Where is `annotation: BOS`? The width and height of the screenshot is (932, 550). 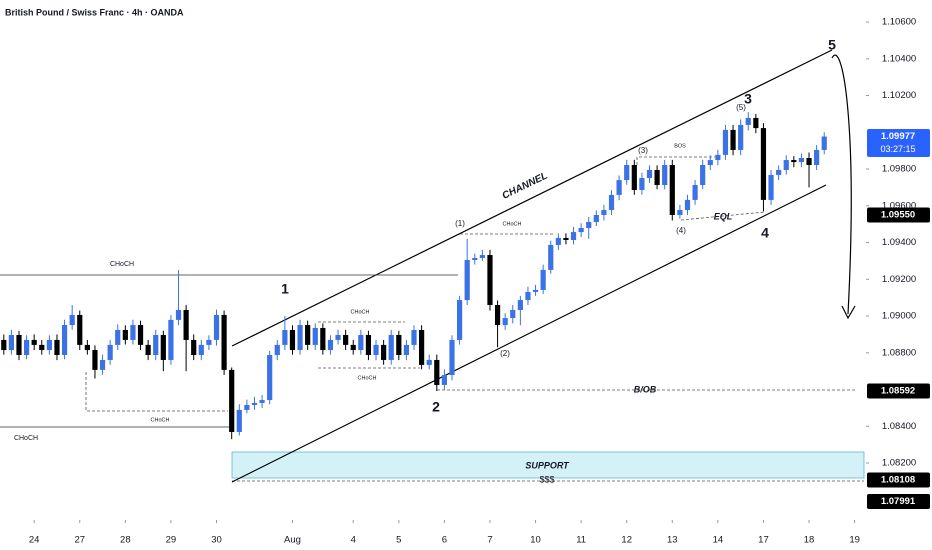
annotation: BOS is located at coordinates (680, 146).